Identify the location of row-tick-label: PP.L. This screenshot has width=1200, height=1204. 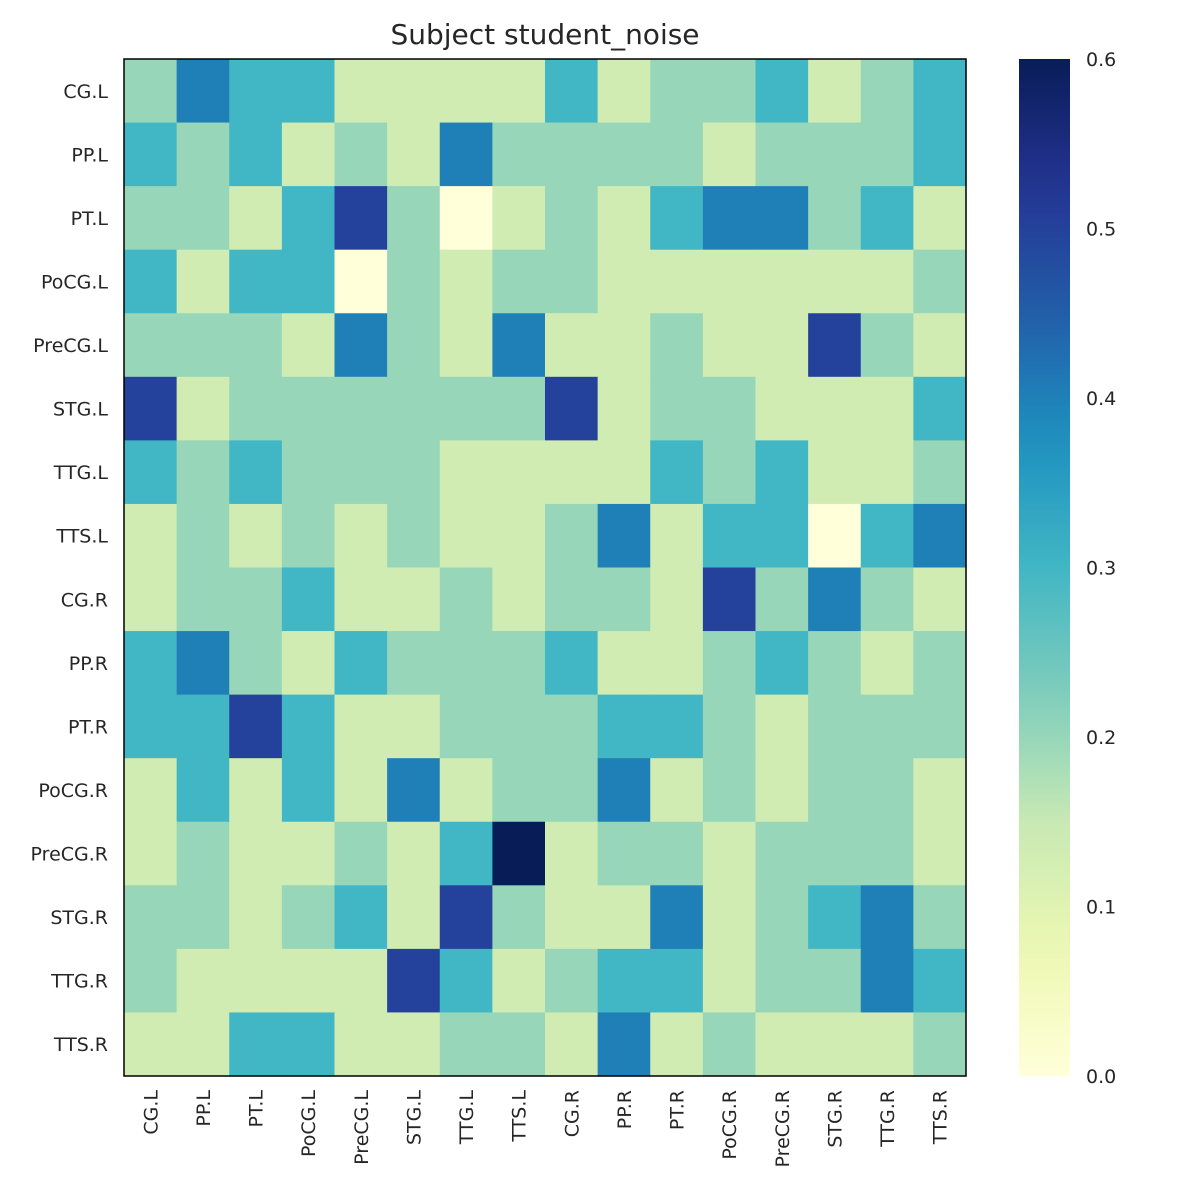
(89, 155).